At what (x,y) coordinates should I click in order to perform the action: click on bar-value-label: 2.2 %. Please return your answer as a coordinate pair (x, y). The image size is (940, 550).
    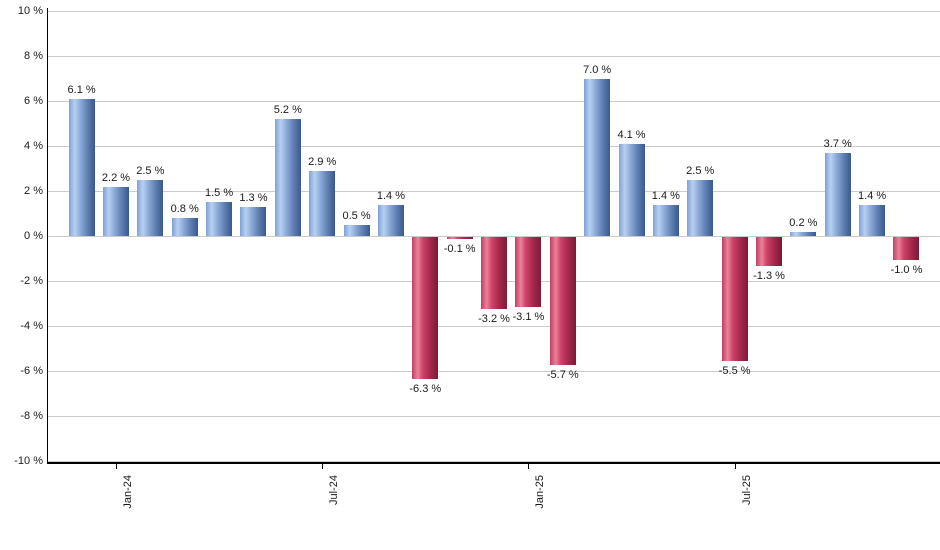
    Looking at the image, I should click on (116, 177).